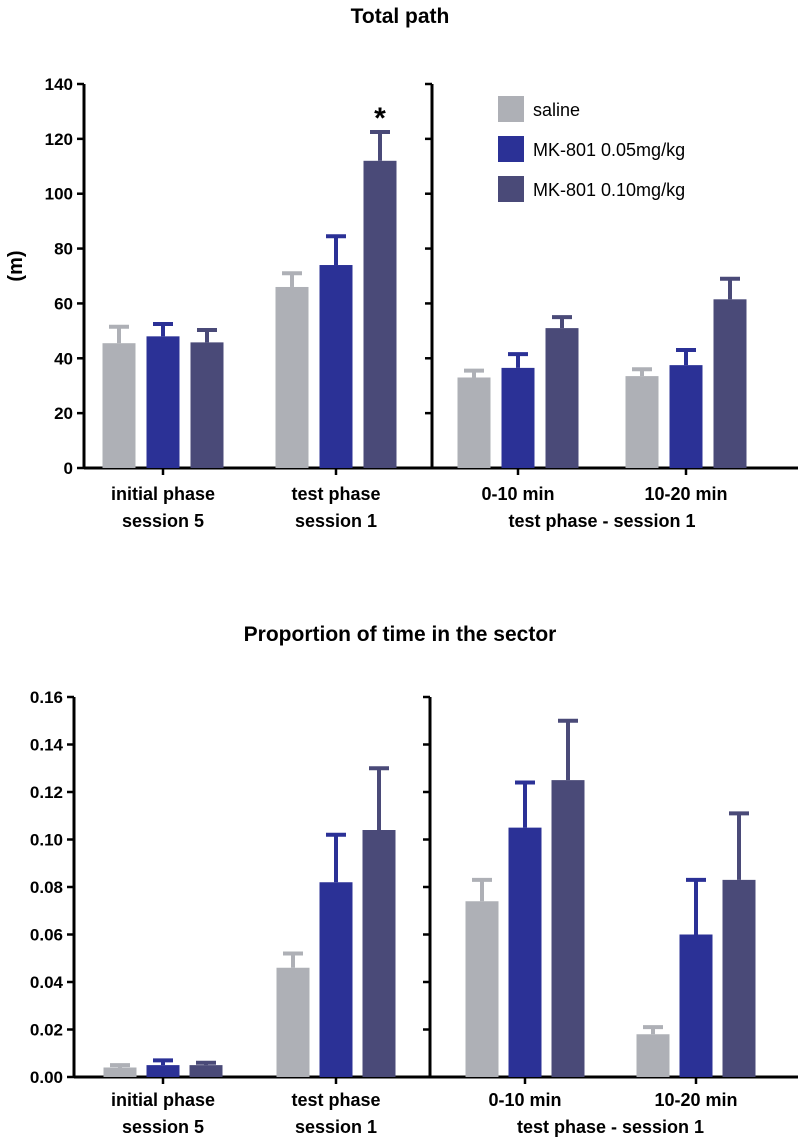  I want to click on y-axis-label: (m), so click(16, 265).